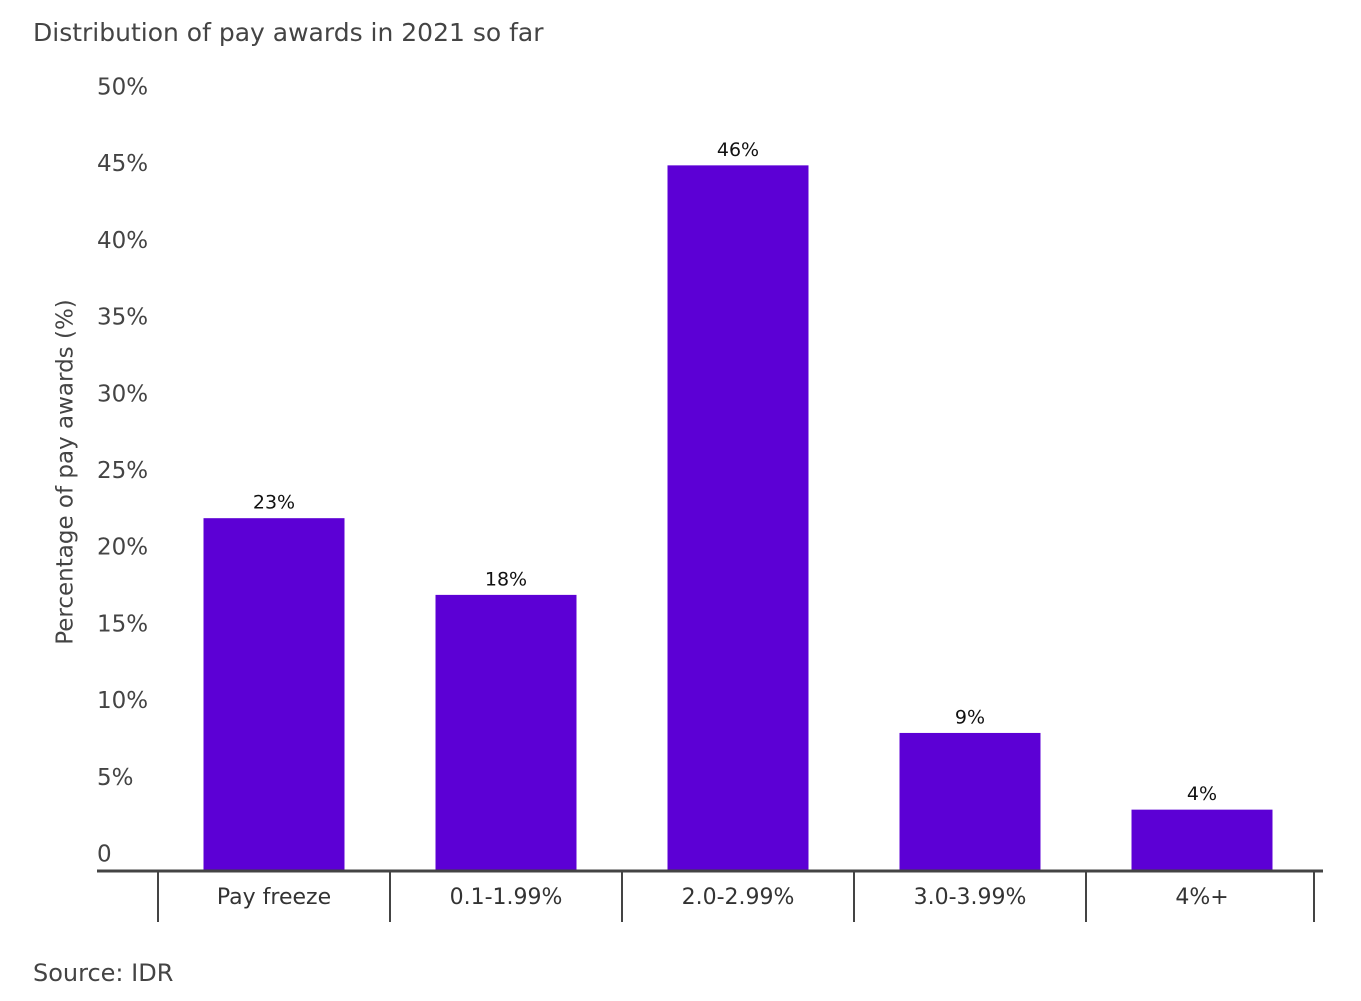  What do you see at coordinates (122, 624) in the screenshot?
I see `y-tick-label: 15%` at bounding box center [122, 624].